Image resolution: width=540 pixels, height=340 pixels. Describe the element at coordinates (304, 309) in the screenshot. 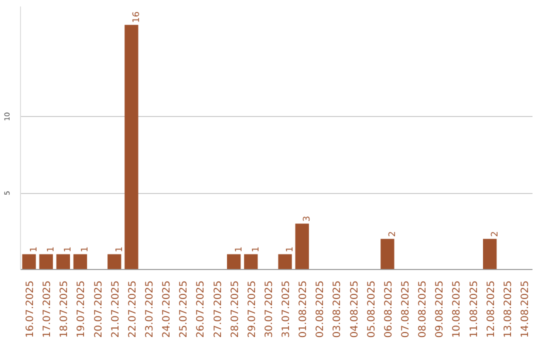

I see `x-tick-label: 01.08.2025` at that location.